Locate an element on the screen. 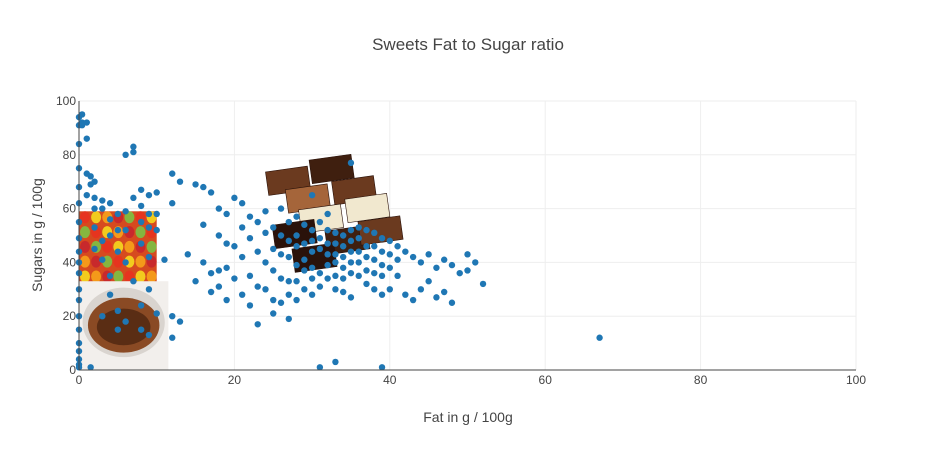 The width and height of the screenshot is (936, 450). x-tick-label: 60 is located at coordinates (546, 380).